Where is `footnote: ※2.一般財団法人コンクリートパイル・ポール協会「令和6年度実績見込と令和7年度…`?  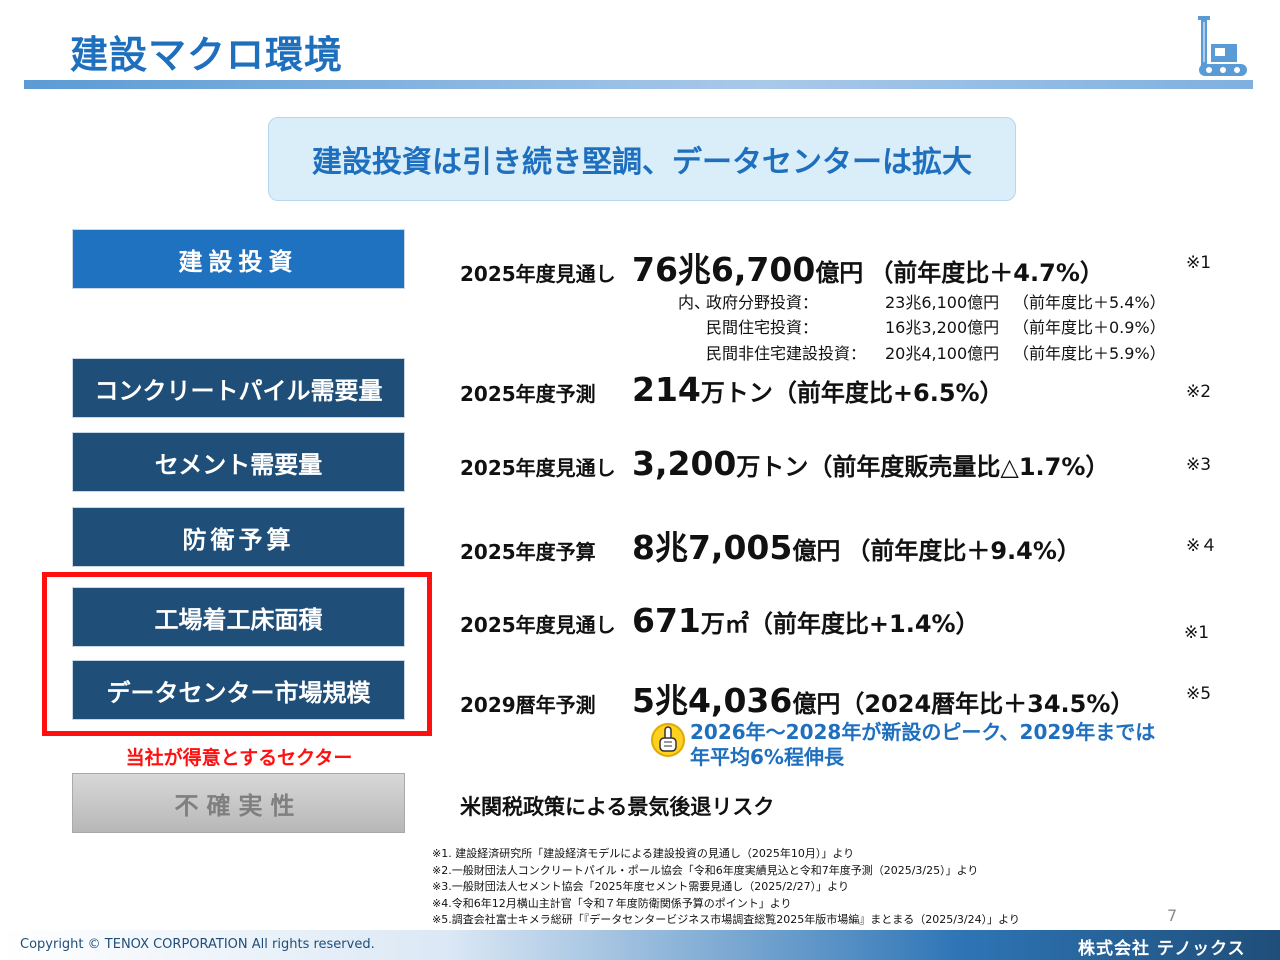
footnote: ※2.一般財団法人コンクリートパイル・ポール協会「令和6年度実績見込と令和7年度… is located at coordinates (705, 870).